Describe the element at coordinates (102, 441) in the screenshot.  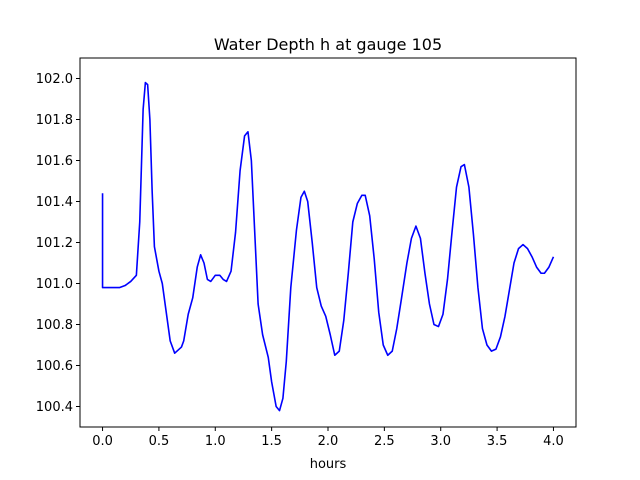
I see `x-tick-label: 0.0` at that location.